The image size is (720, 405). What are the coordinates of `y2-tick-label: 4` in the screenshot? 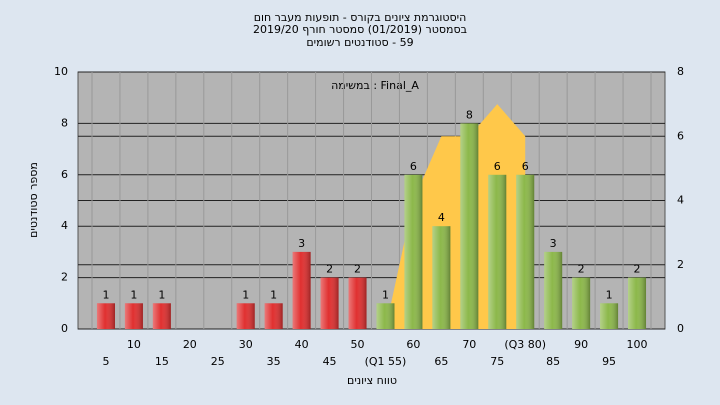 It's located at (680, 200).